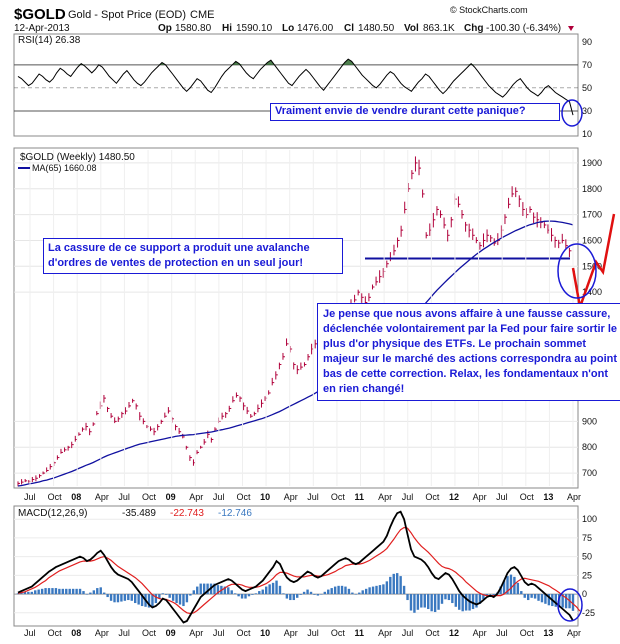  Describe the element at coordinates (587, 88) in the screenshot. I see `rsi-tick-label: 50` at that location.